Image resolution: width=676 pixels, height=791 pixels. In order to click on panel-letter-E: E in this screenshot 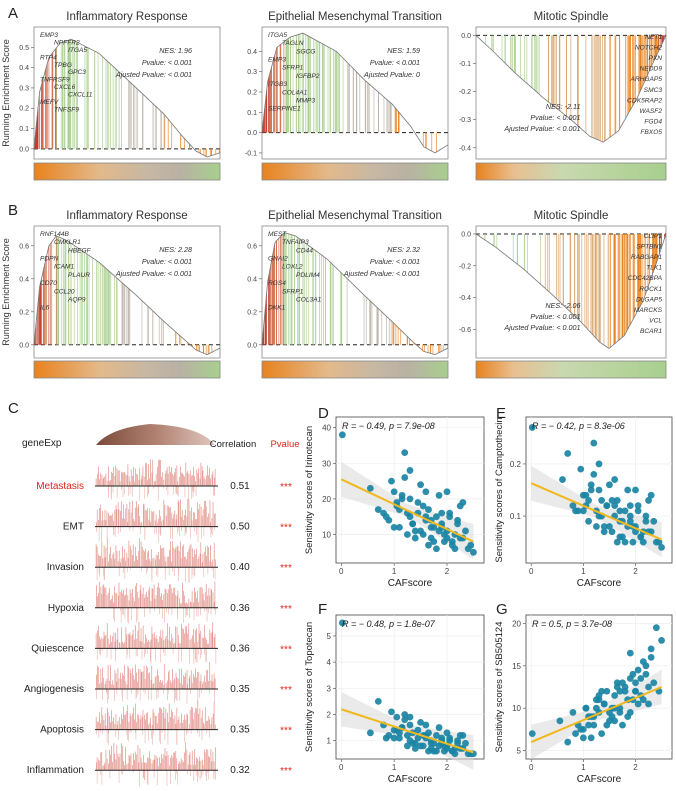, I will do `click(501, 413)`.